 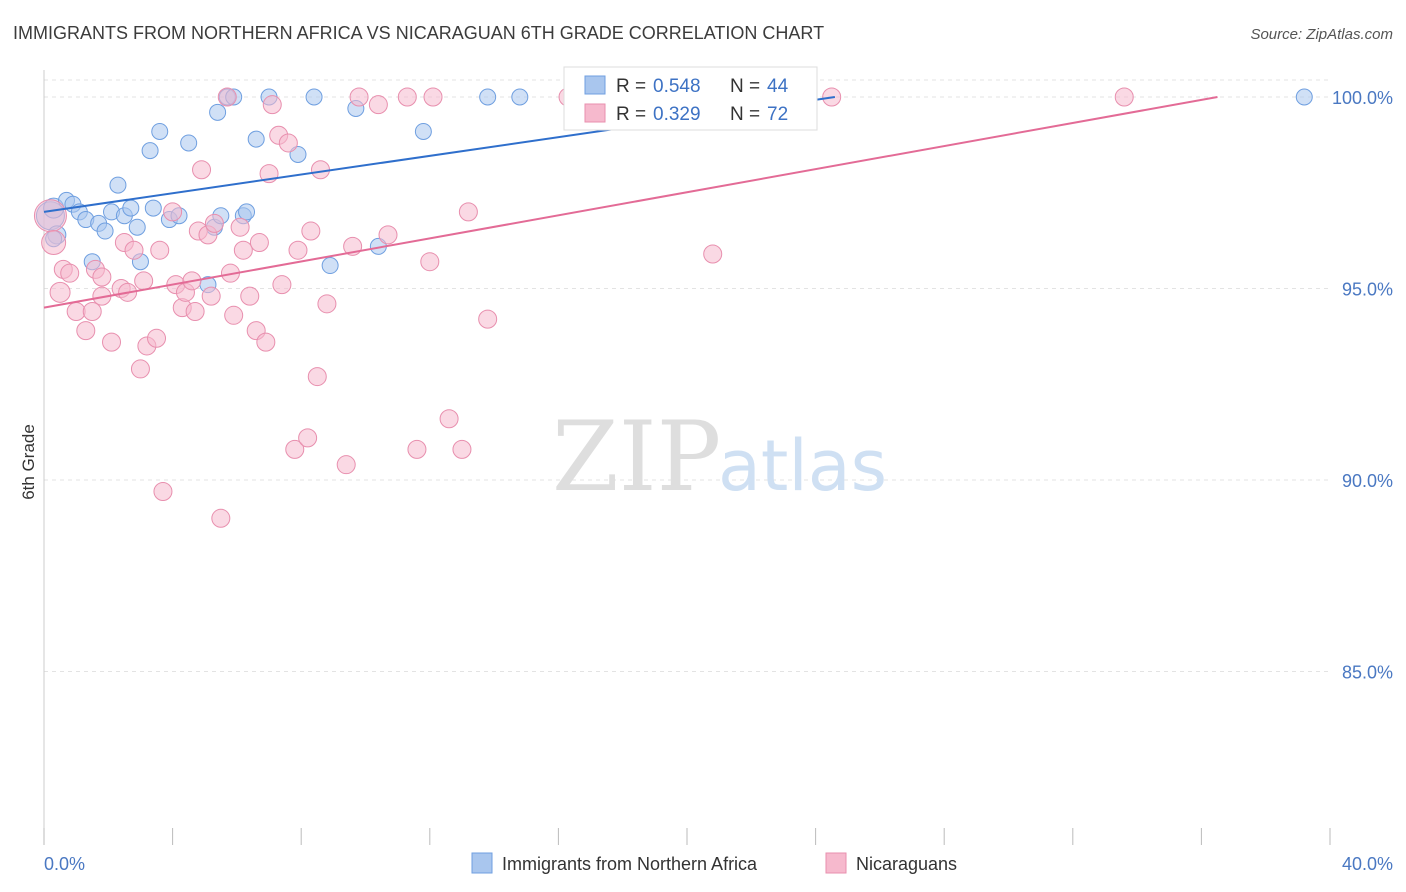 What do you see at coordinates (836, 863) in the screenshot?
I see `bottom-legend-swatch-pink` at bounding box center [836, 863].